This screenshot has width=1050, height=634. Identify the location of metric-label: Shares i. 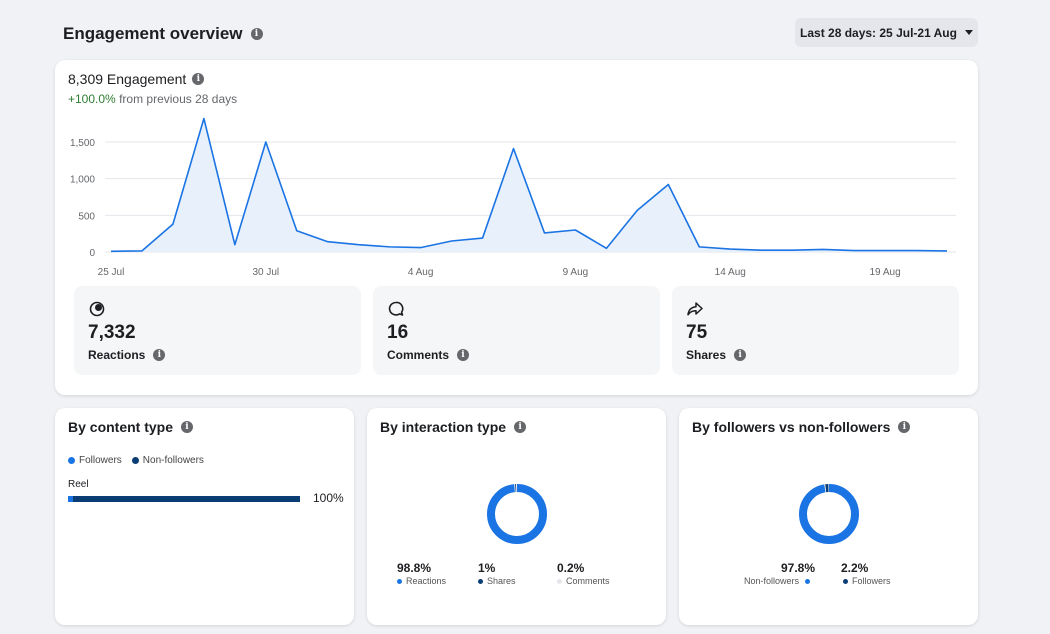
(716, 355).